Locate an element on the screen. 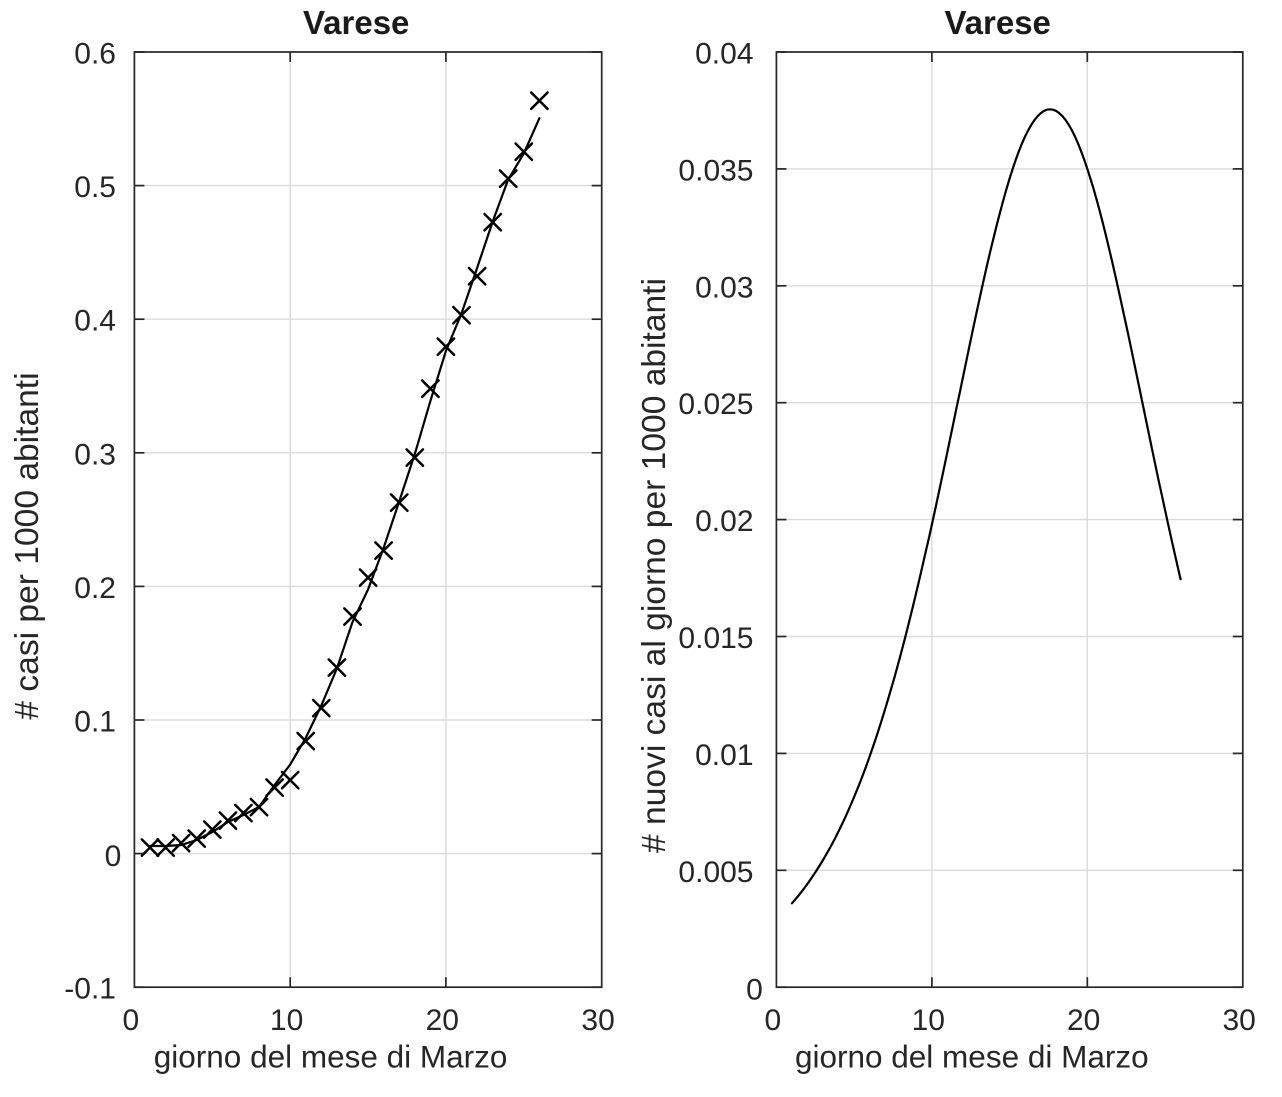  svg-text: 0.3 is located at coordinates (95, 454).